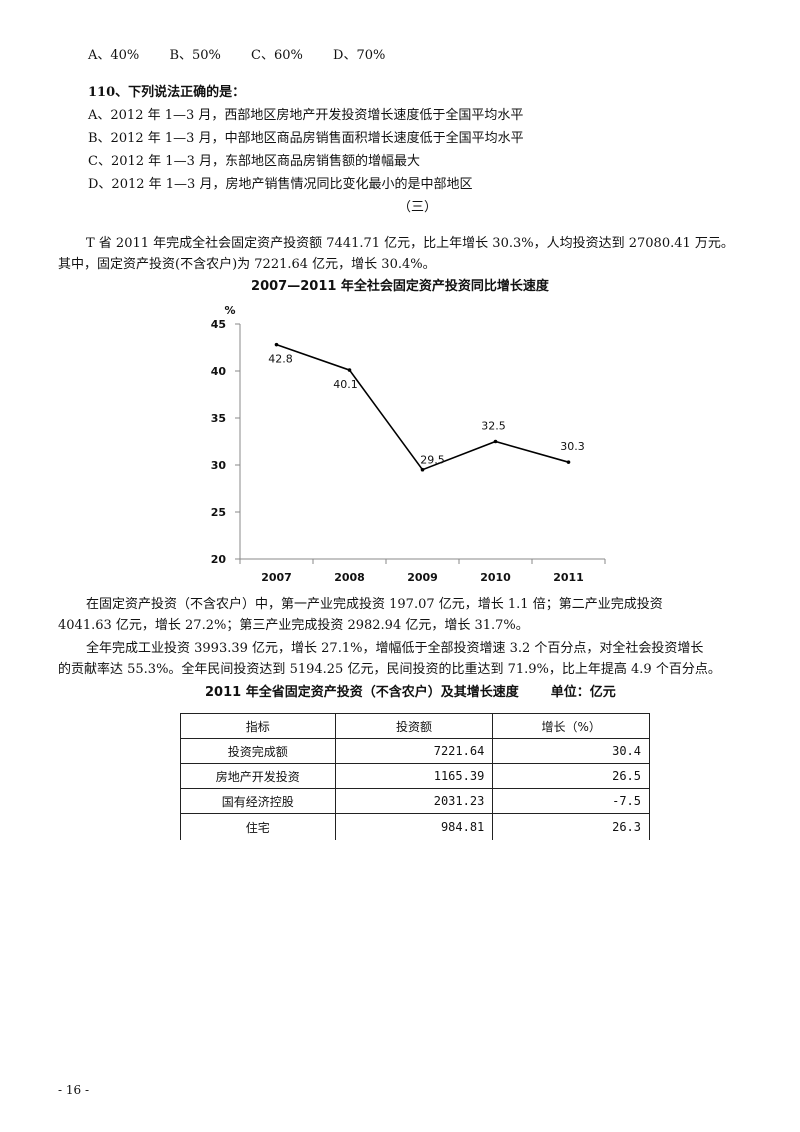 The image size is (800, 1132). Describe the element at coordinates (258, 801) in the screenshot. I see `table-cell-indicator: 国有经济控股` at that location.